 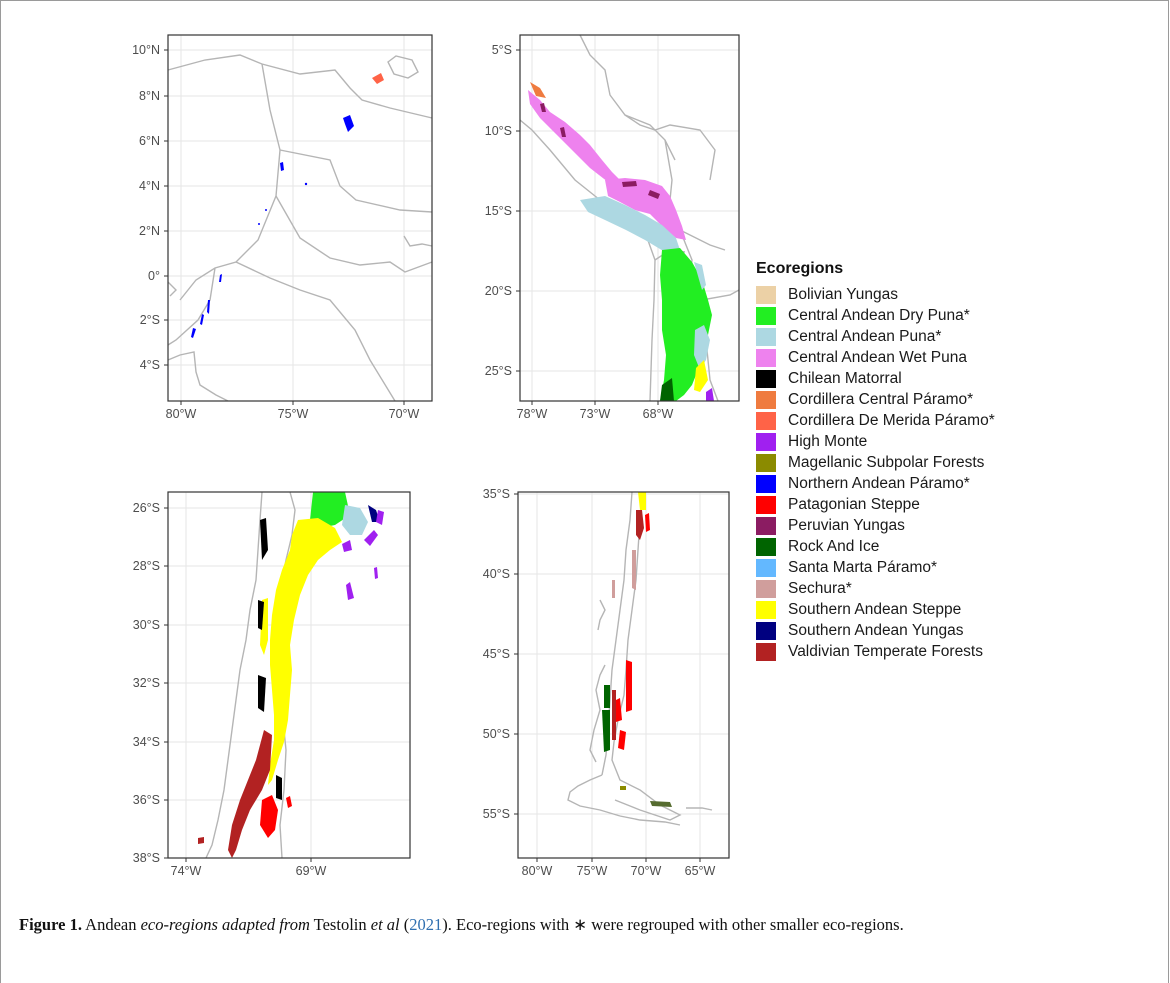 What do you see at coordinates (921, 588) in the screenshot?
I see `legend-item: Sechura*` at bounding box center [921, 588].